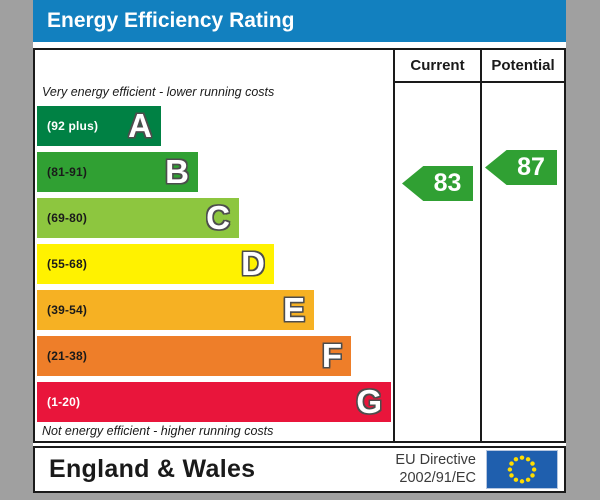  What do you see at coordinates (194, 356) in the screenshot?
I see `band-f: (21-38) F` at bounding box center [194, 356].